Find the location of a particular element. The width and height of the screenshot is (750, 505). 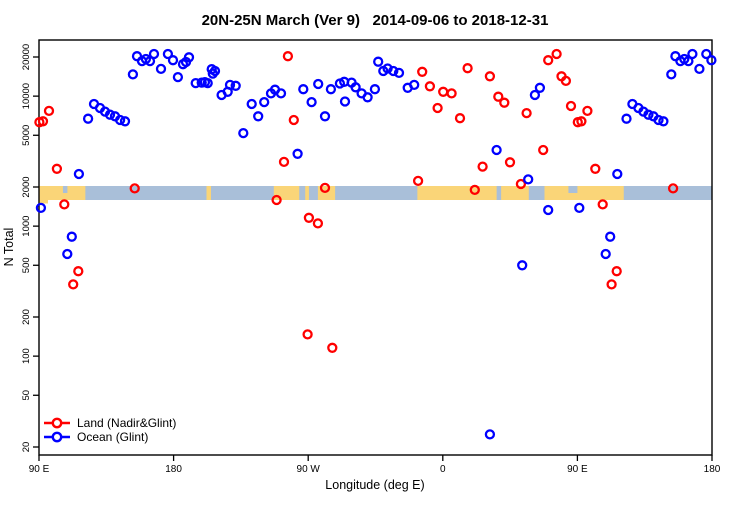

band-ocean-notch is located at coordinates (65, 189).